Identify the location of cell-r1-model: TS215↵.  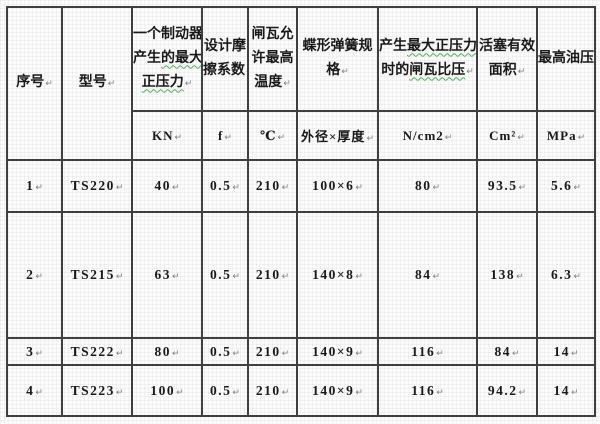
(97, 275).